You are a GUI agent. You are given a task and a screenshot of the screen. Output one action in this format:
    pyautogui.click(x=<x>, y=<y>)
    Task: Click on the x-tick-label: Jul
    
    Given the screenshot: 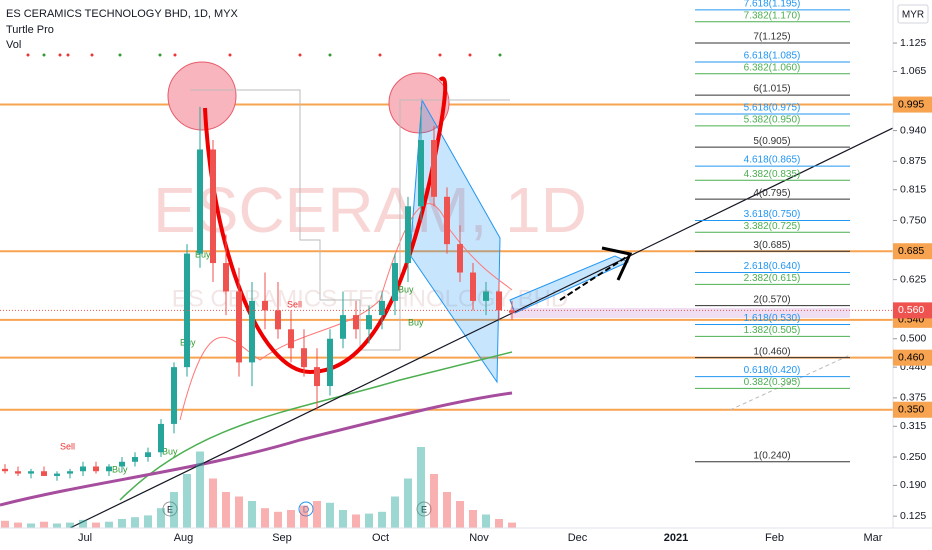 What is the action you would take?
    pyautogui.click(x=85, y=538)
    